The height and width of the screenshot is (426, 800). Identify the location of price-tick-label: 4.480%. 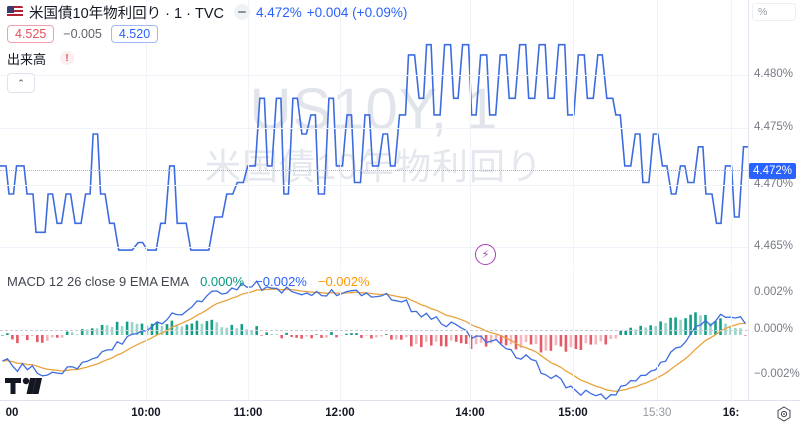
(774, 74).